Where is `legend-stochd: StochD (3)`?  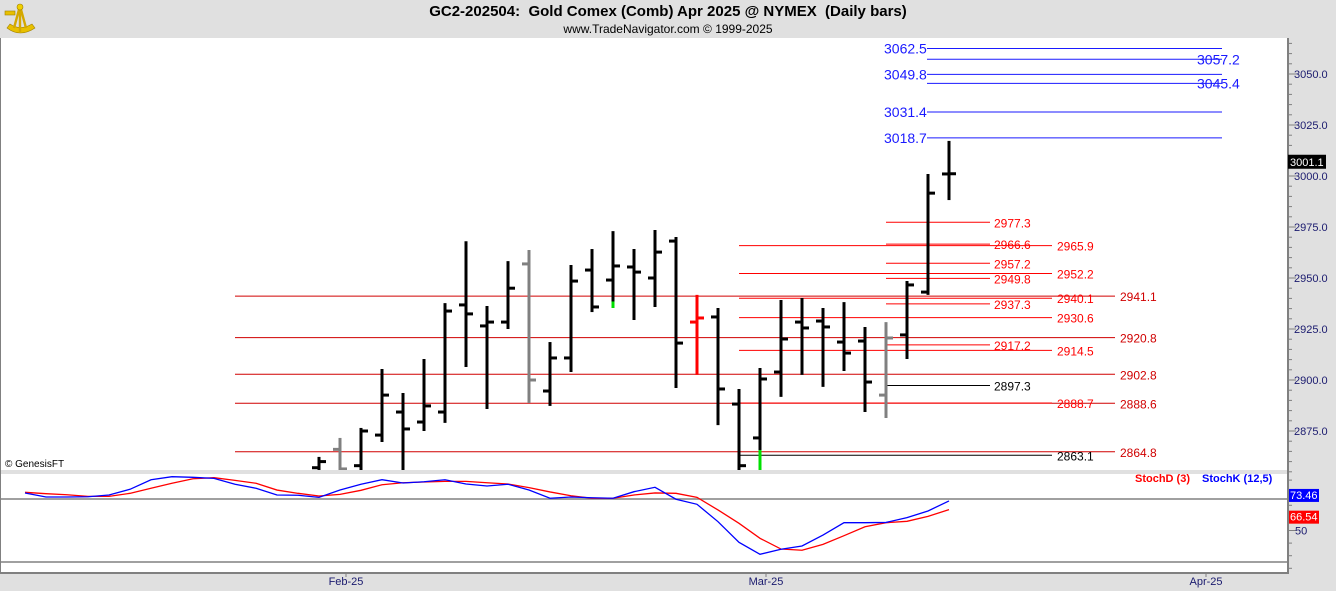
legend-stochd: StochD (3) is located at coordinates (1162, 479).